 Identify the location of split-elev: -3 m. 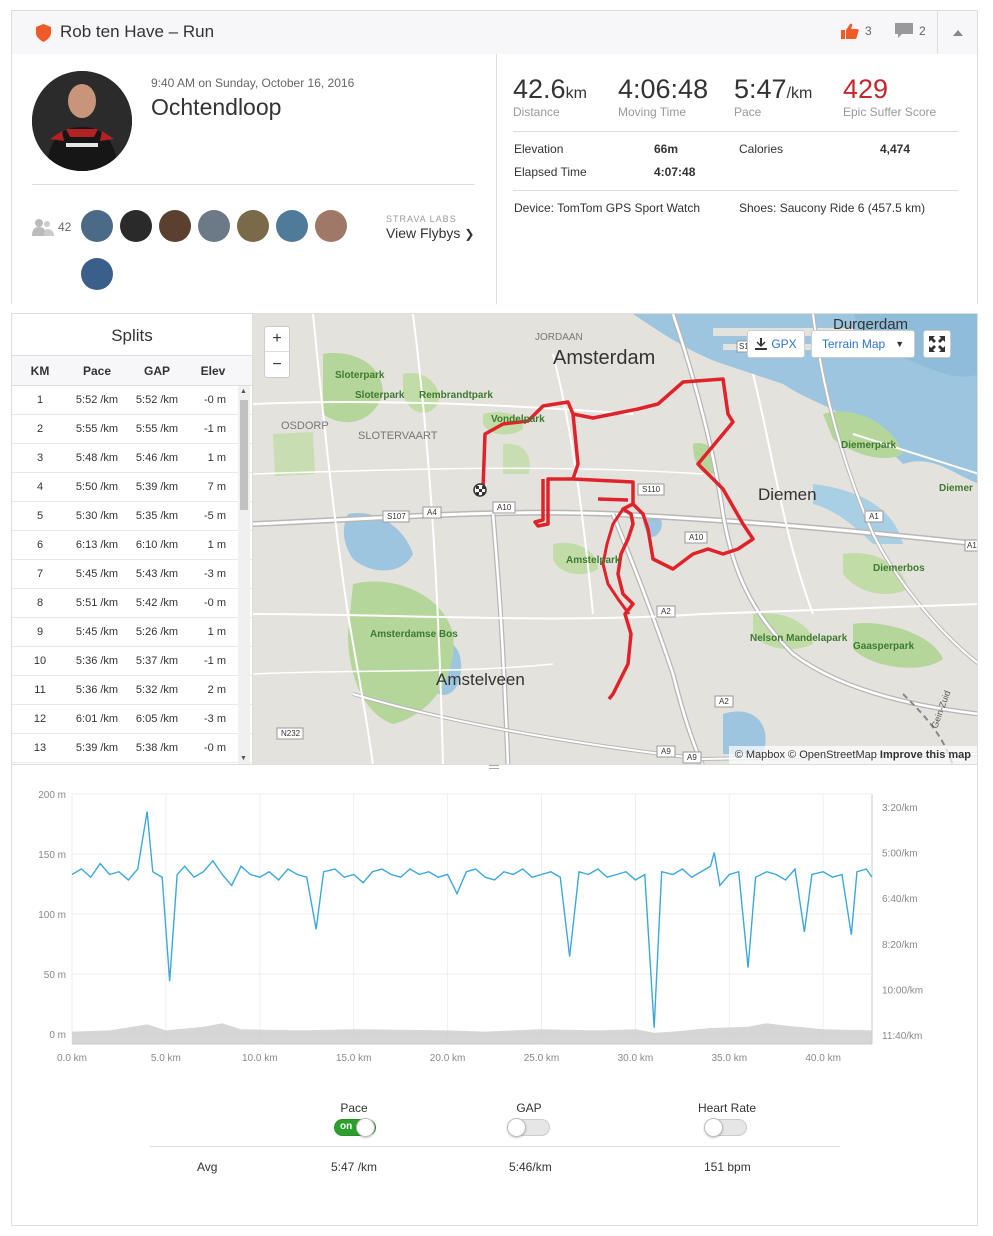
(215, 574).